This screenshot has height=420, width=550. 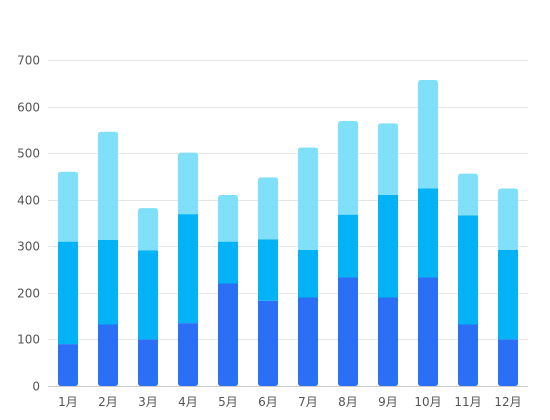 I want to click on x-tick-label: 9月, so click(x=388, y=402).